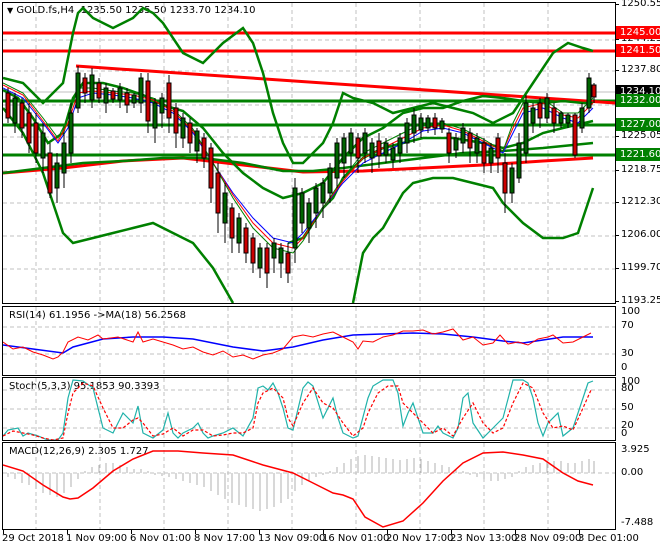  Describe the element at coordinates (33, 538) in the screenshot. I see `time-label: 29 Oct 2018` at that location.